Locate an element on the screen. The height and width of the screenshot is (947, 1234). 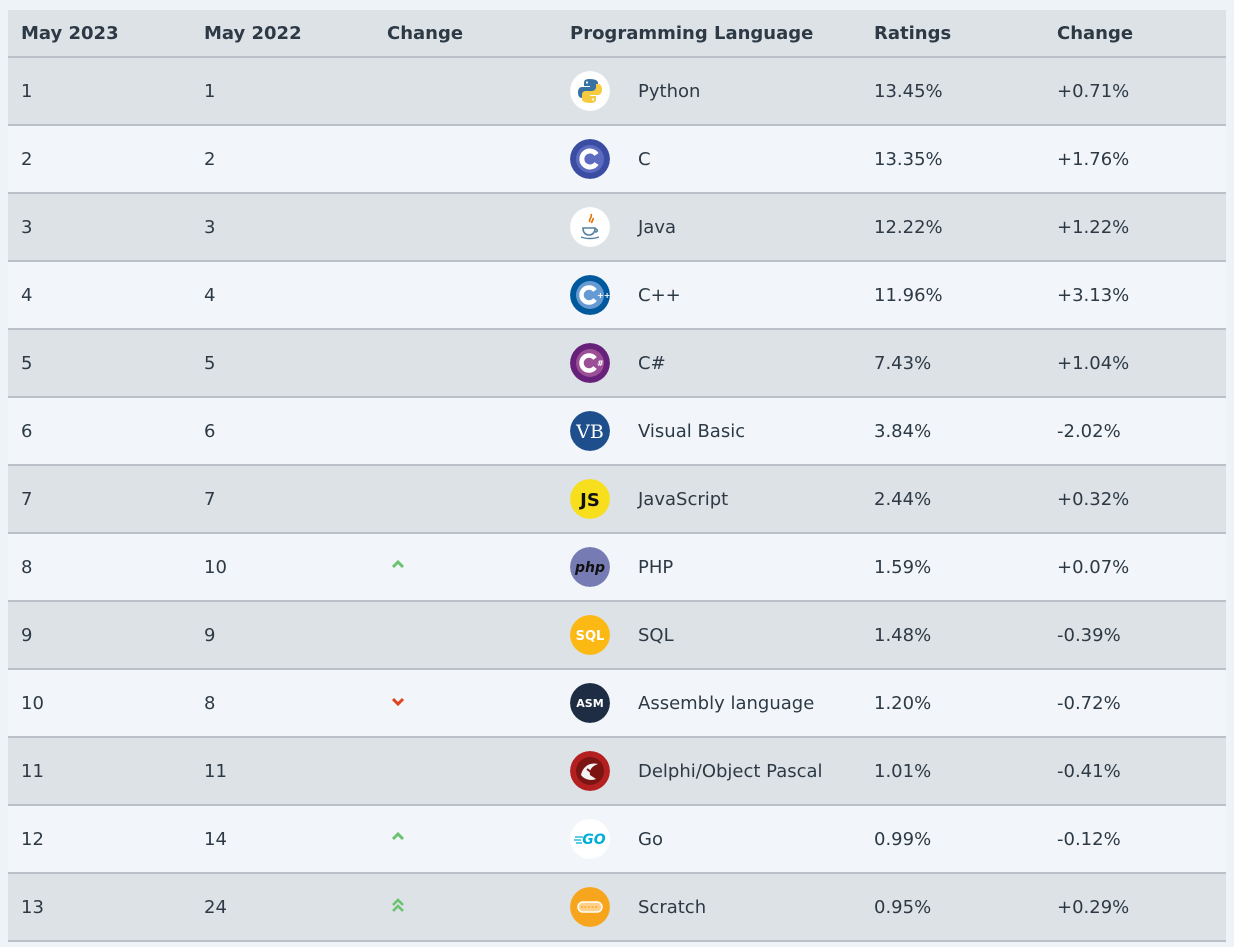
sql-logo-icon: SQL is located at coordinates (590, 635).